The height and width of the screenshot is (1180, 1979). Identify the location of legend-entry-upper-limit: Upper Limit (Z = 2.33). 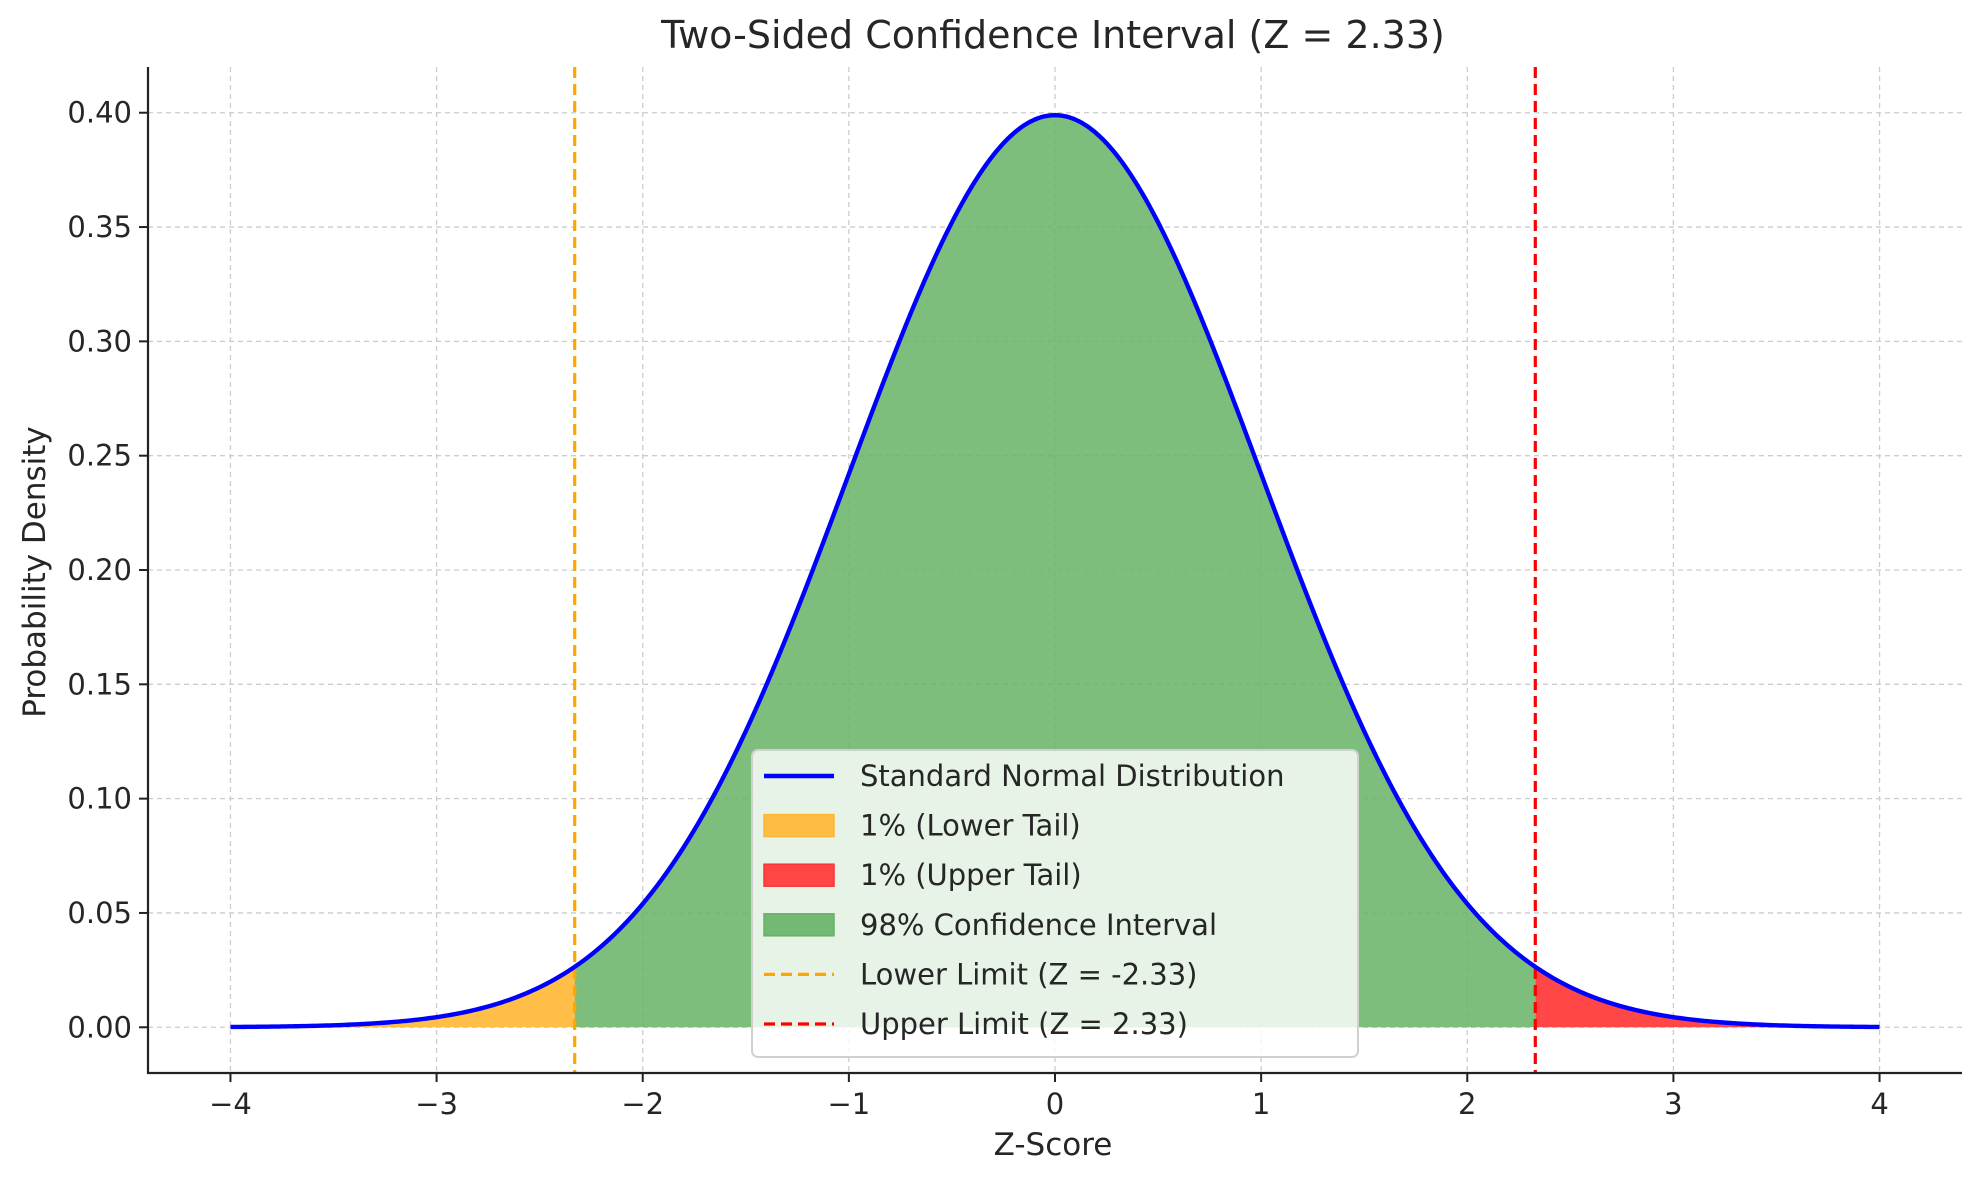
(976, 1024).